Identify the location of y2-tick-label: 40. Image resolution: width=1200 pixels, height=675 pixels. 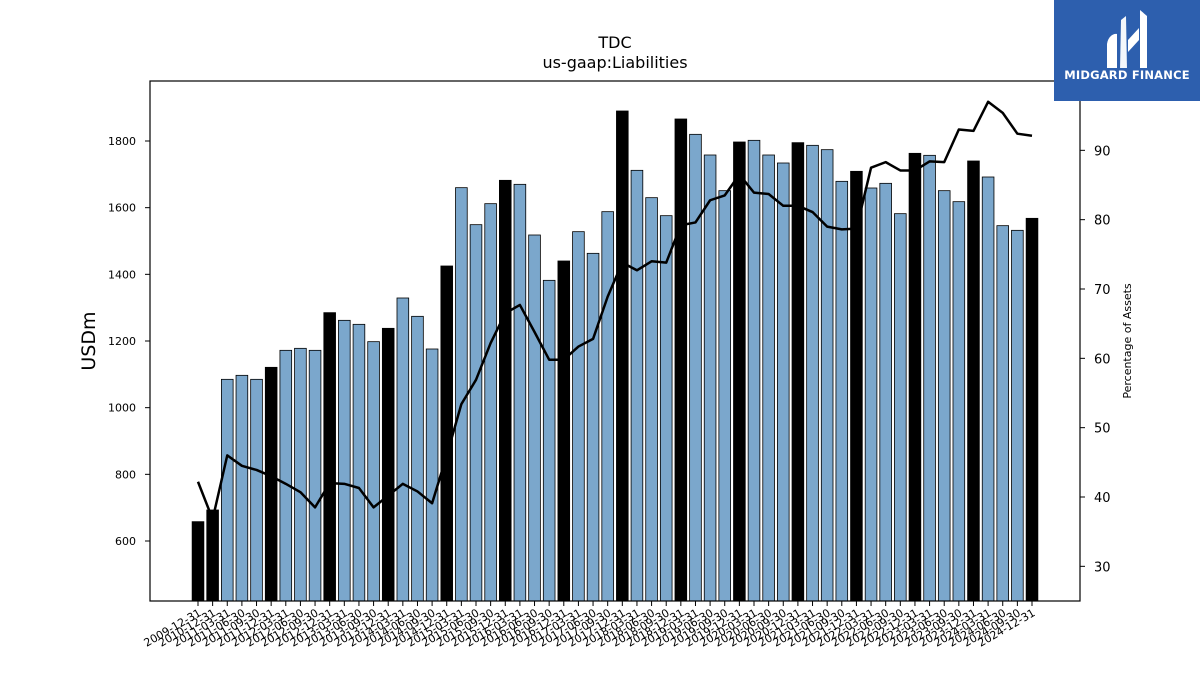
(1102, 498).